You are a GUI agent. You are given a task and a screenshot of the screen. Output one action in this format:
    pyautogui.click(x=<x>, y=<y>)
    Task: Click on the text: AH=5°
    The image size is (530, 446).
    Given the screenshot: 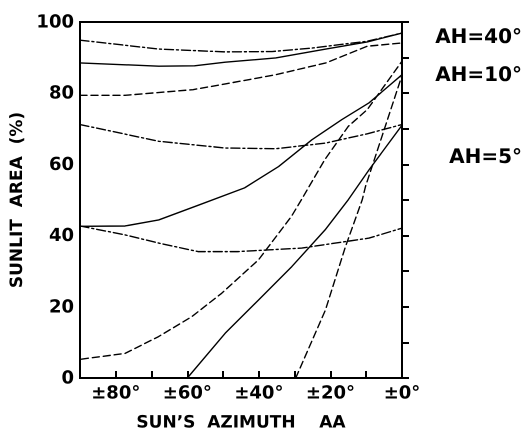 What is the action you would take?
    pyautogui.click(x=485, y=156)
    